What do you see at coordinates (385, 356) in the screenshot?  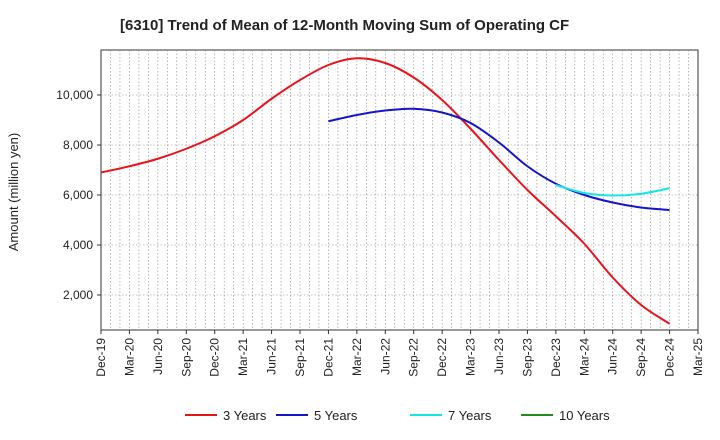 I see `x-tick-label: Jun-22` at bounding box center [385, 356].